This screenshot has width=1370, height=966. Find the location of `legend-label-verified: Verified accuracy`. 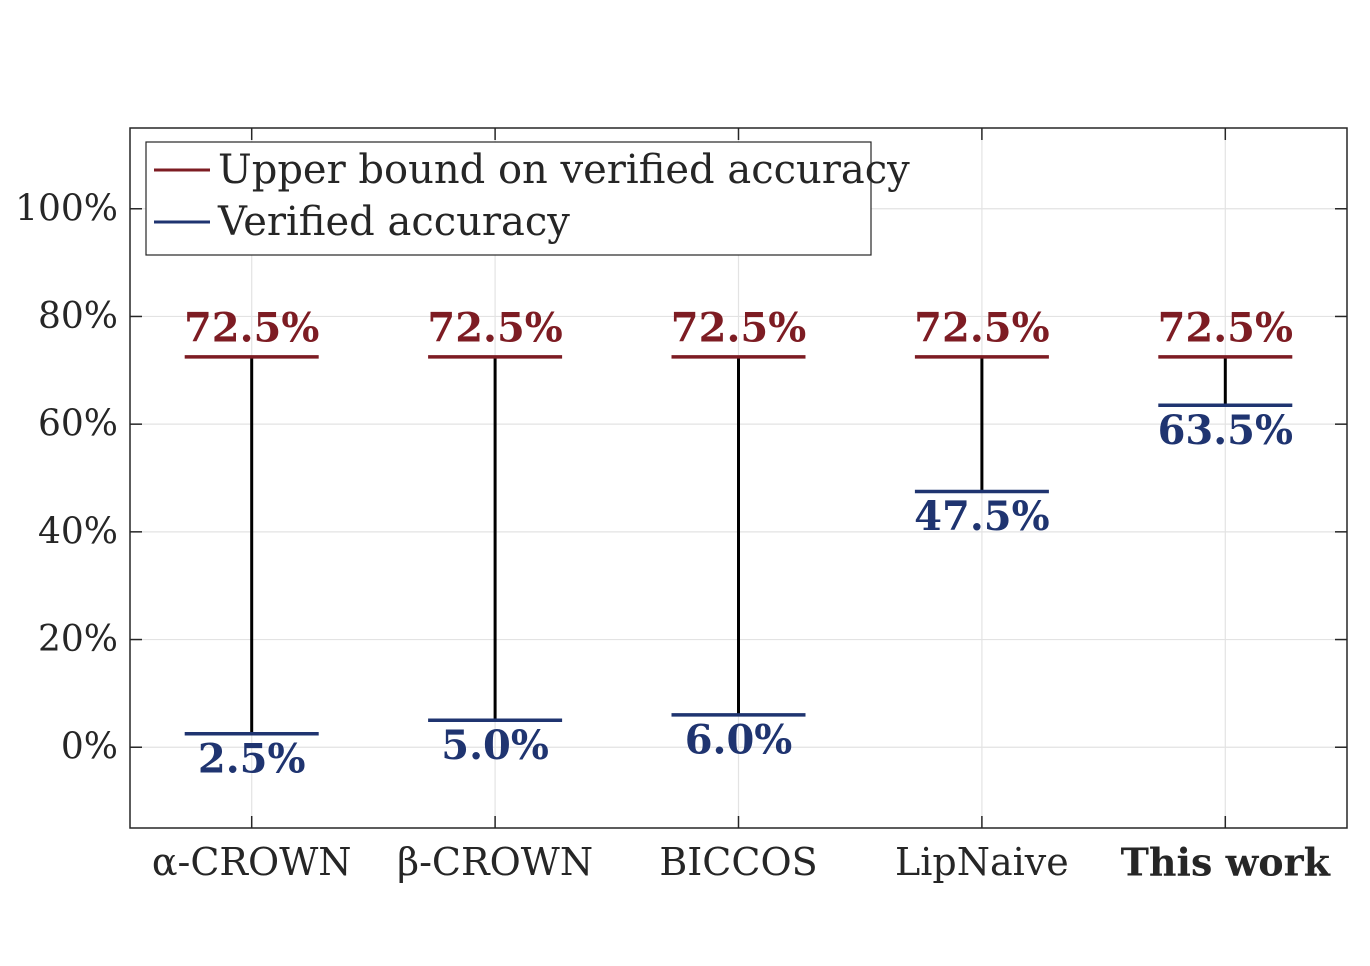

legend-label-verified: Verified accuracy is located at coordinates (393, 222).